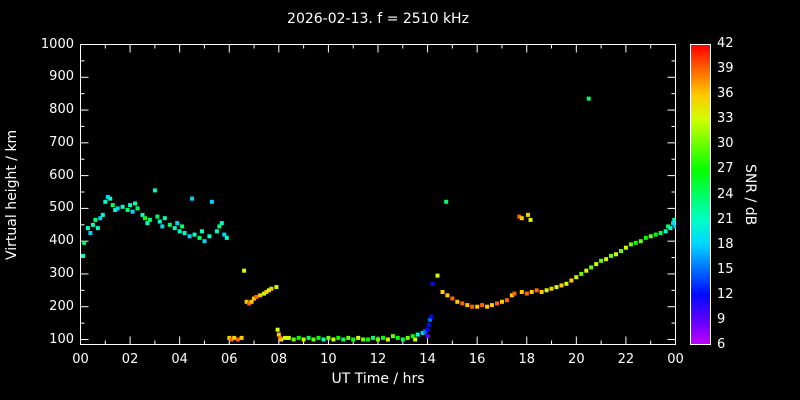 This screenshot has width=800, height=400. I want to click on colorbar-tick-label: 12, so click(725, 294).